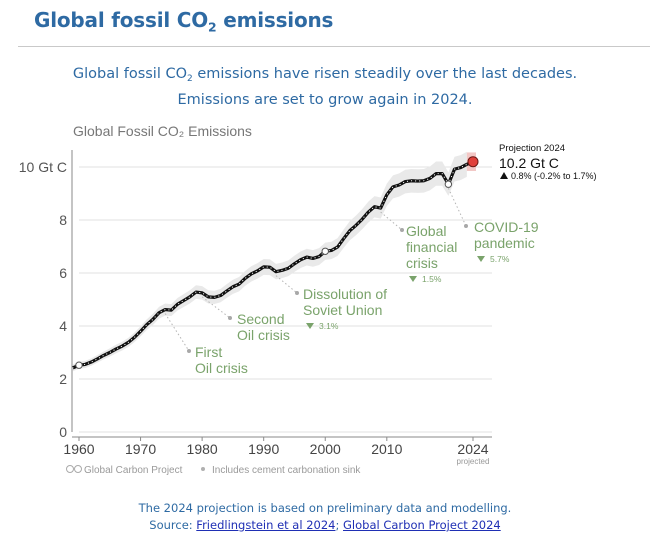  I want to click on chart-title: Global Fossil CO₂ Emissions, so click(162, 131).